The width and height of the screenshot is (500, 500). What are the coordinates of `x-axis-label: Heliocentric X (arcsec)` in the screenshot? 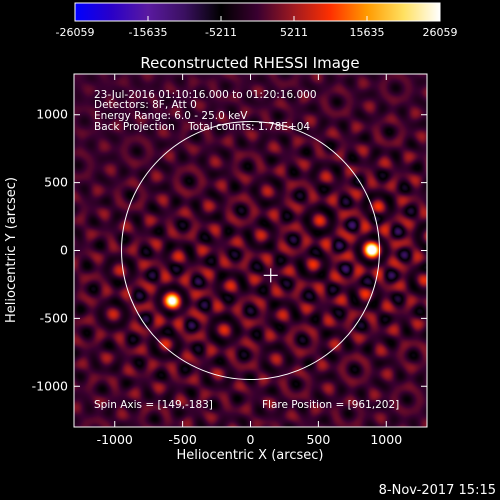 It's located at (250, 455).